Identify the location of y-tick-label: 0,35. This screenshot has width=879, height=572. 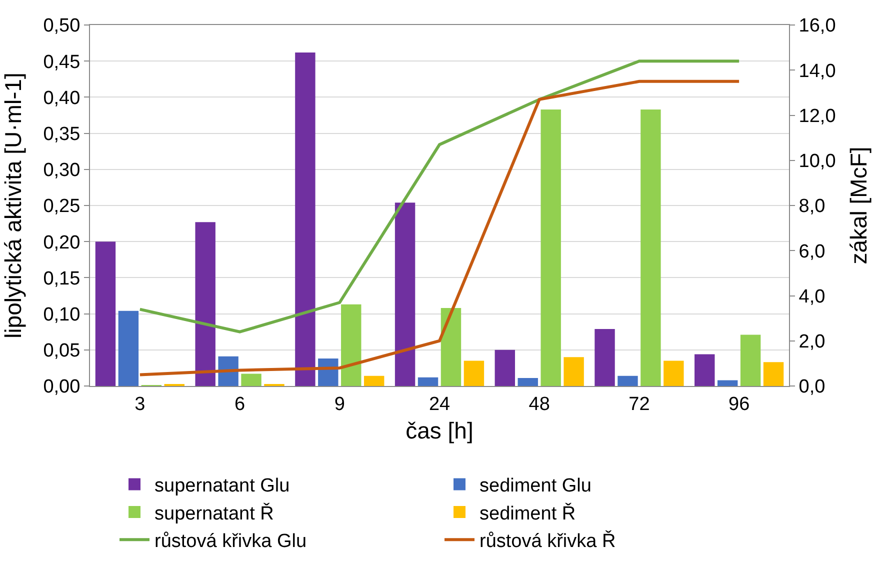
(61, 134).